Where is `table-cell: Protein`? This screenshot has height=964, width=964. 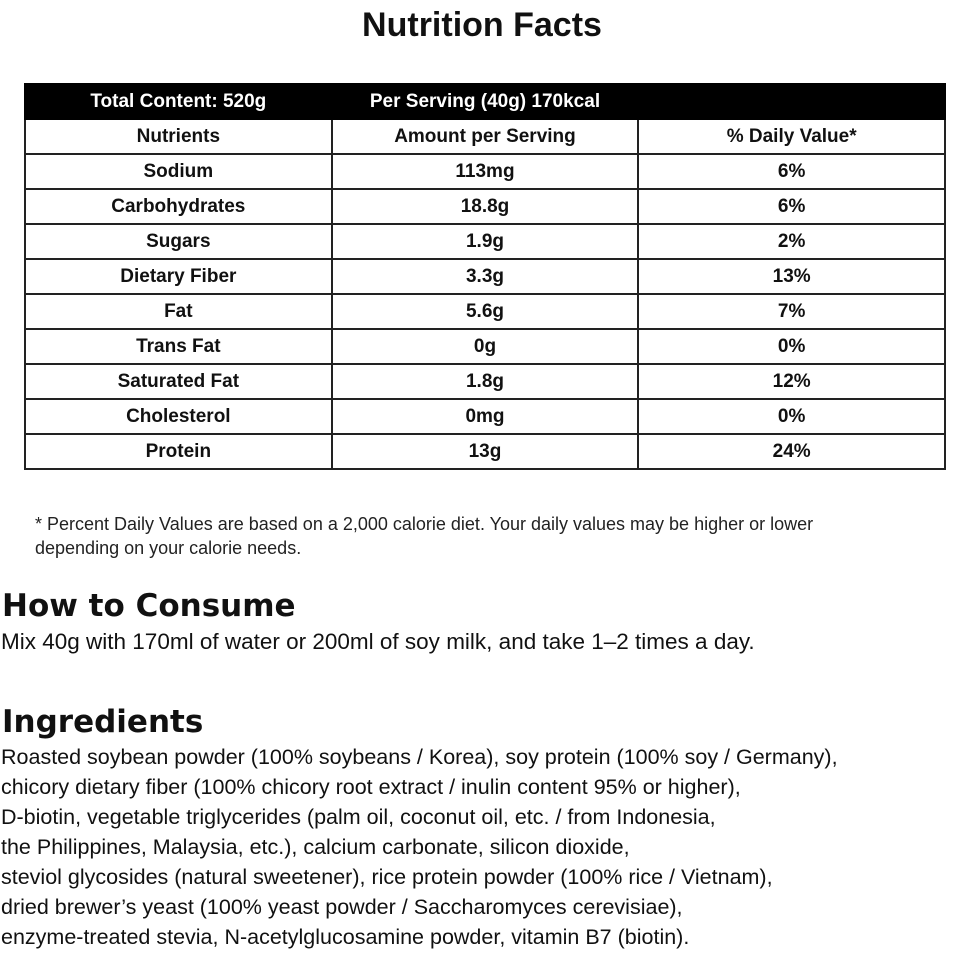
table-cell: Protein is located at coordinates (178, 451).